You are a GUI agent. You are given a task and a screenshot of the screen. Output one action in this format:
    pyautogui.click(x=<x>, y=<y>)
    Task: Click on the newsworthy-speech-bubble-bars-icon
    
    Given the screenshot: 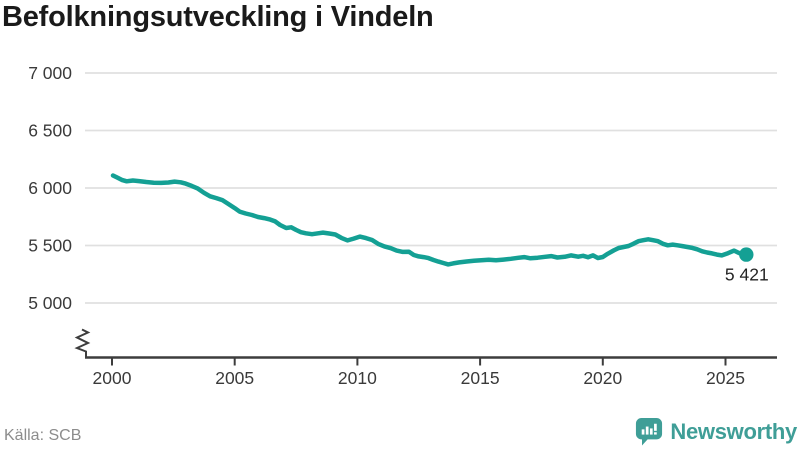 What is the action you would take?
    pyautogui.click(x=649, y=431)
    